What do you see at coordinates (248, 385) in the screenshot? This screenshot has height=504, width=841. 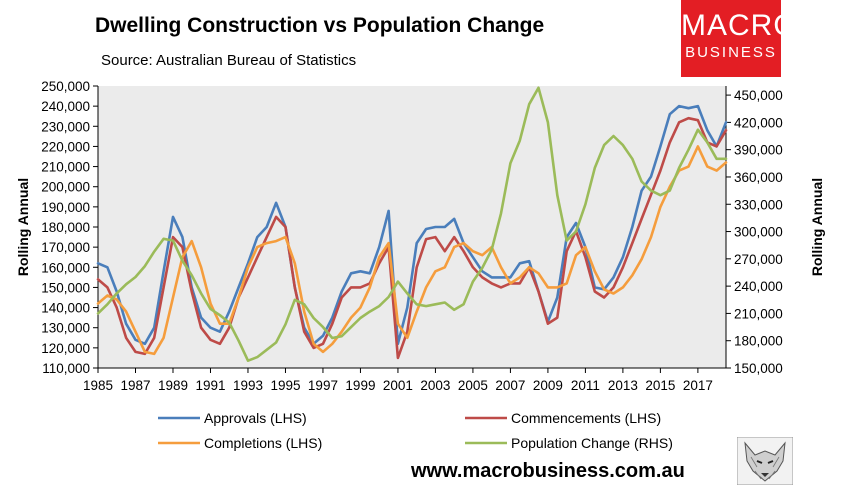 I see `x-tick-label: 1993` at bounding box center [248, 385].